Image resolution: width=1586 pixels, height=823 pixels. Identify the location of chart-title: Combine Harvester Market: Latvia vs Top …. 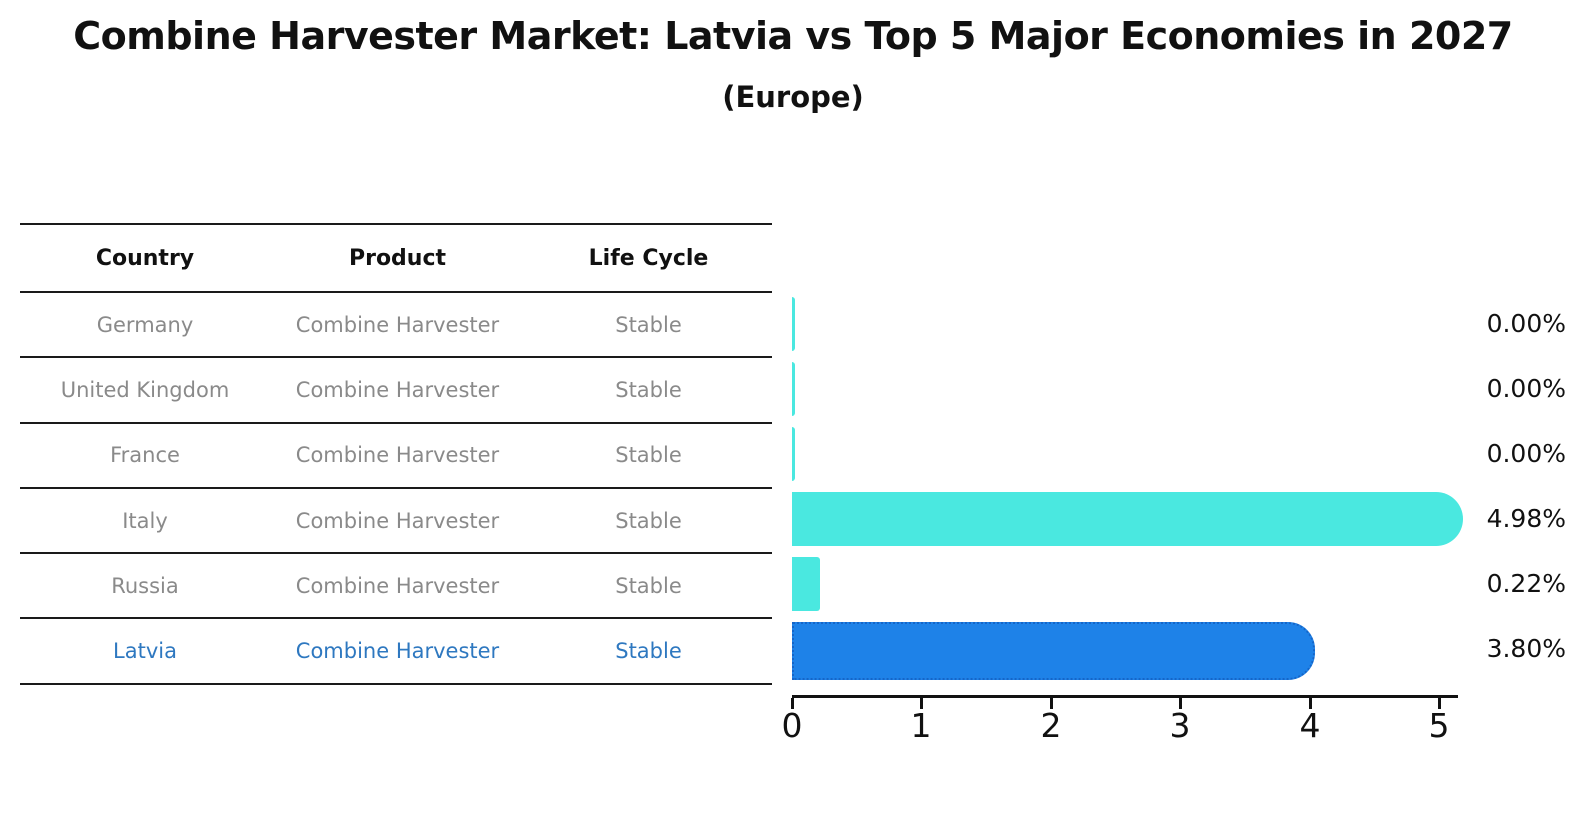
(793, 36).